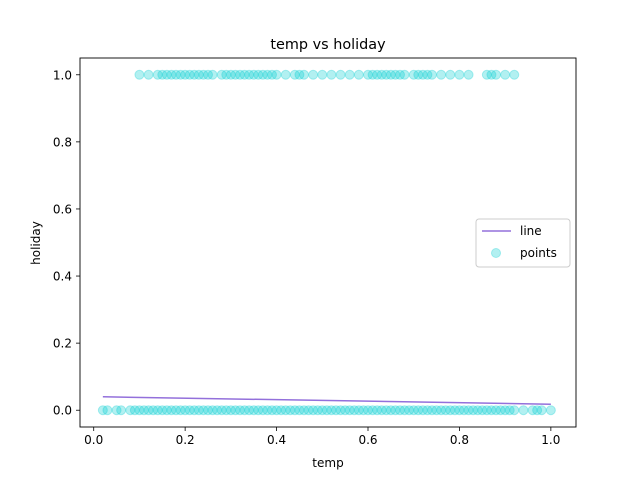 This screenshot has width=640, height=480. Describe the element at coordinates (62, 344) in the screenshot. I see `y-tick-label: 0.2` at that location.